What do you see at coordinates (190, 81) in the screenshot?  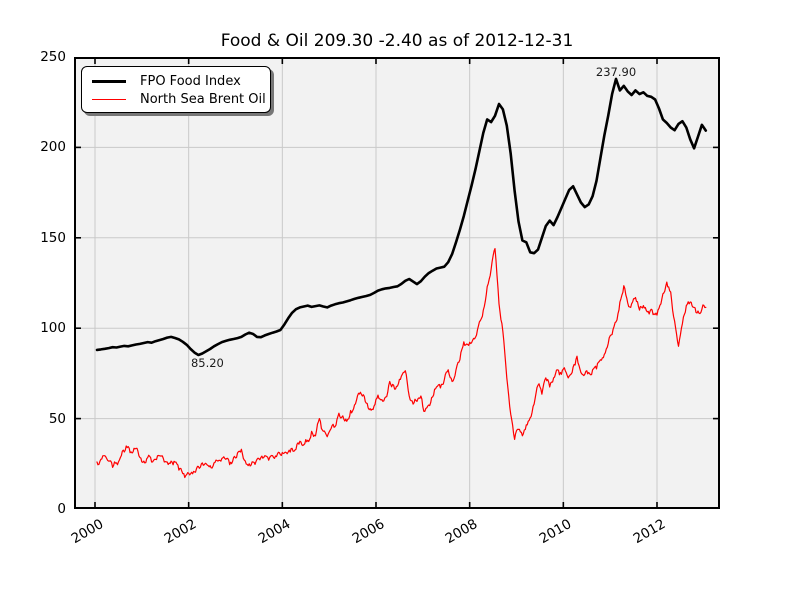 I see `legend-label-food: FPO Food Index` at bounding box center [190, 81].